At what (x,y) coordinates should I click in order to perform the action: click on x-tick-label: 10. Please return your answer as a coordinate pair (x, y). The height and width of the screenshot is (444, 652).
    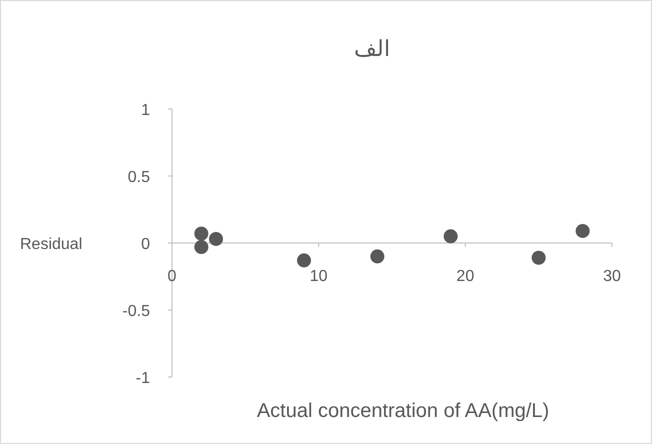
    Looking at the image, I should click on (319, 276).